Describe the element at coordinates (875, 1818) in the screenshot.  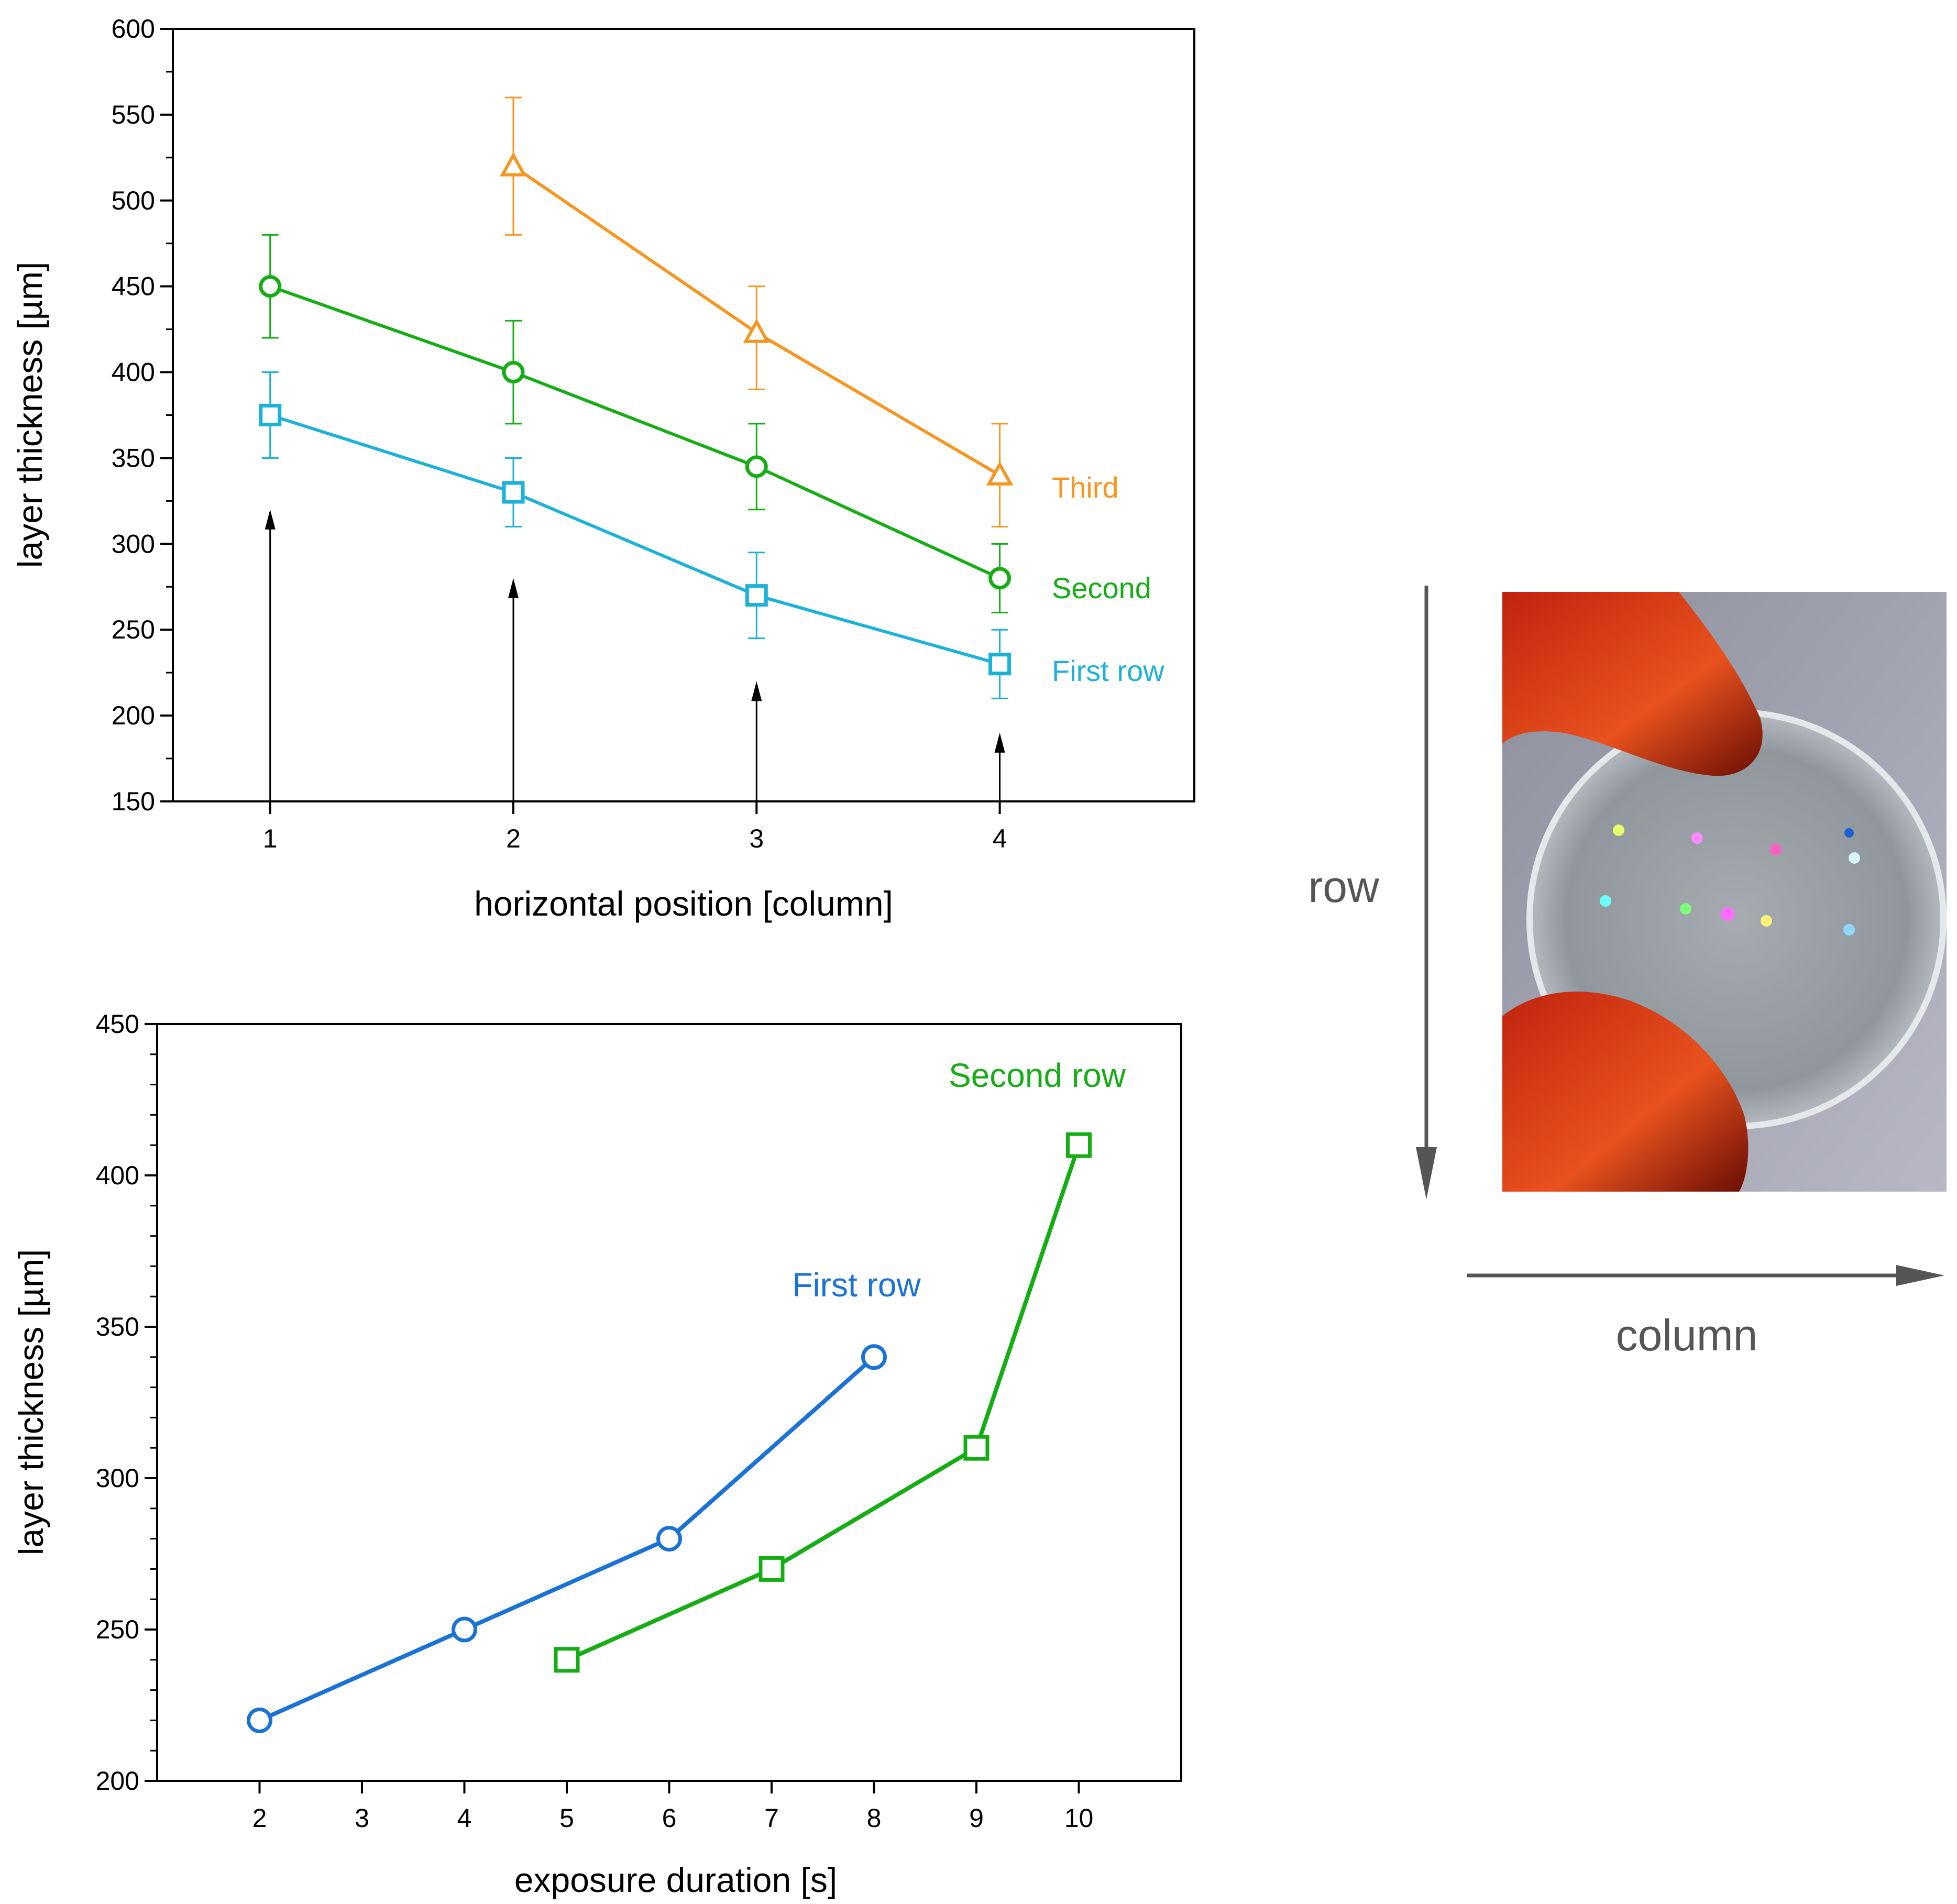
I see `x-tick-label: 8` at that location.